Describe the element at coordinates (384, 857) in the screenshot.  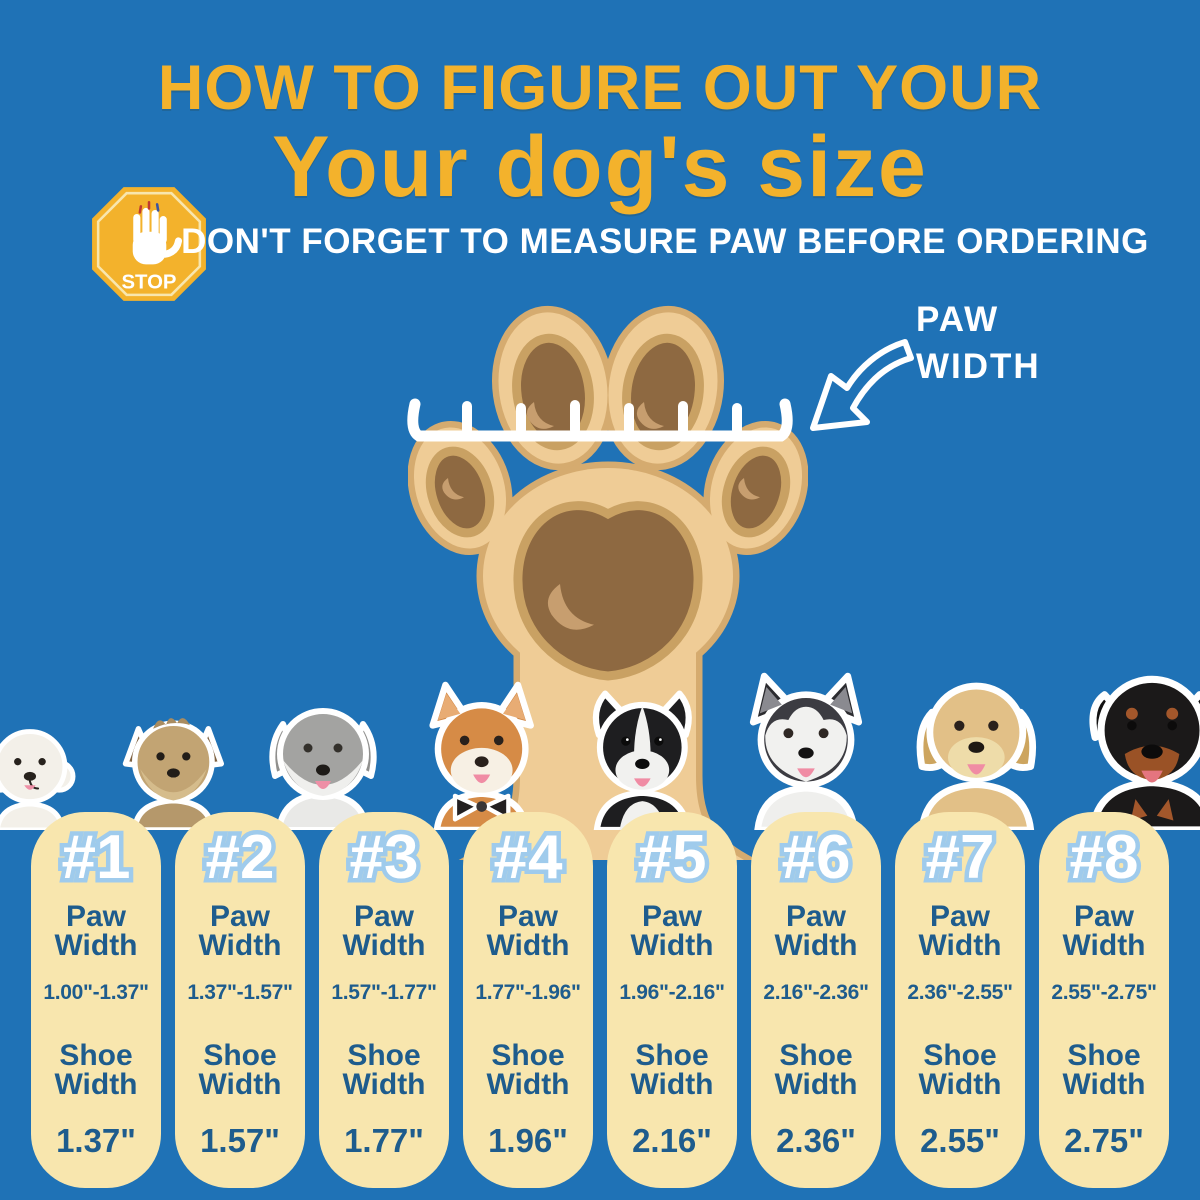
I see `size-number: #3` at that location.